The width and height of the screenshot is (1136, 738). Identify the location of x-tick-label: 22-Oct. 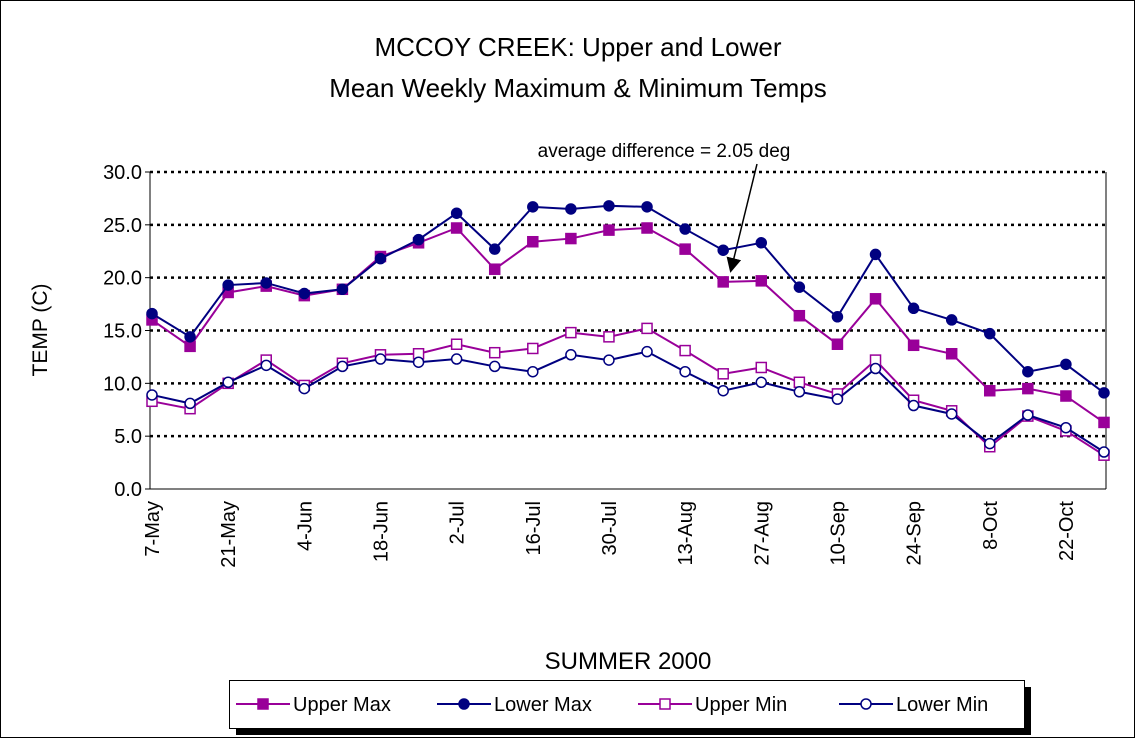
(1067, 531).